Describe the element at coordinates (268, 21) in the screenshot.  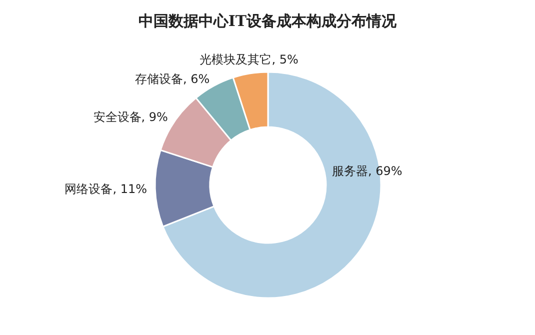
I see `chart-title: 中国数据中心IT设备成本构成分布情况` at that location.